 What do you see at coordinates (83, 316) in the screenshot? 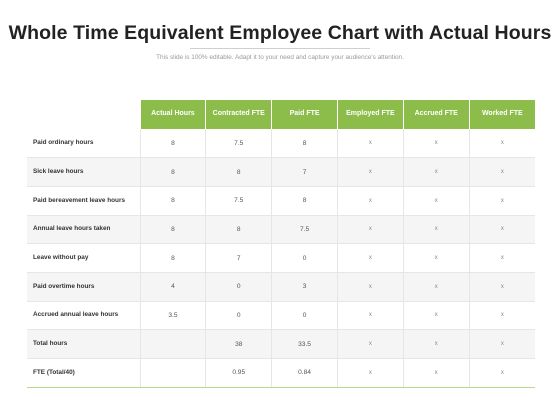
I see `row-label: Accrued annual leave hours` at bounding box center [83, 316].